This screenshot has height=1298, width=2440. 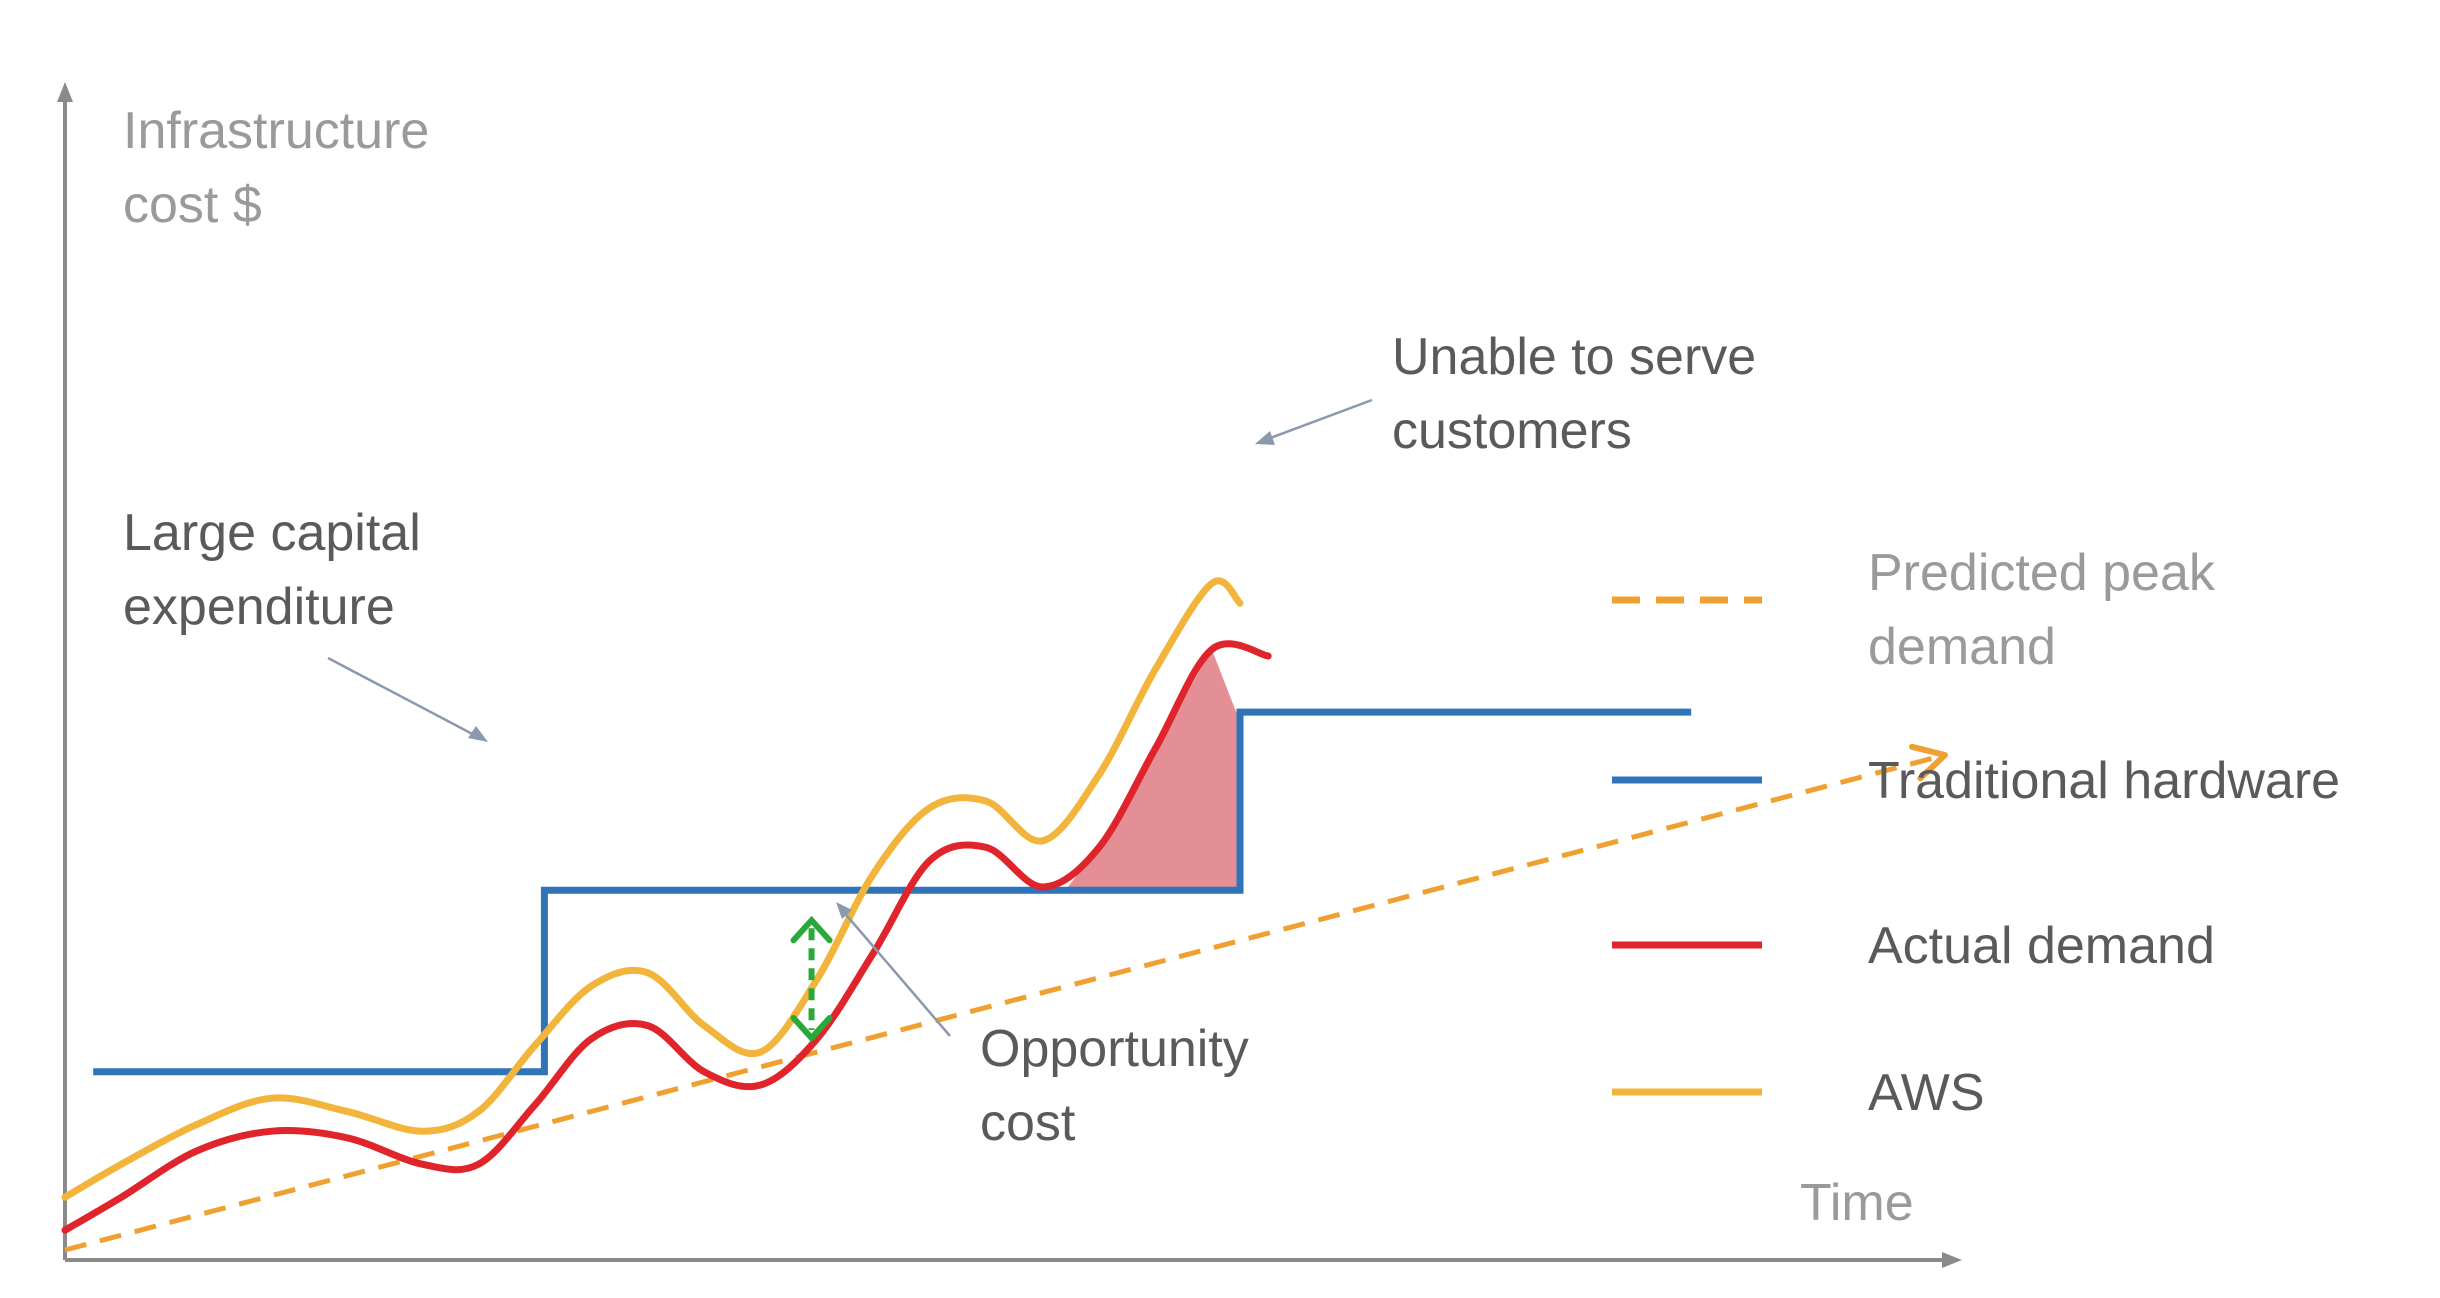 What do you see at coordinates (2041, 946) in the screenshot?
I see `legend-label-actual: Actual demand` at bounding box center [2041, 946].